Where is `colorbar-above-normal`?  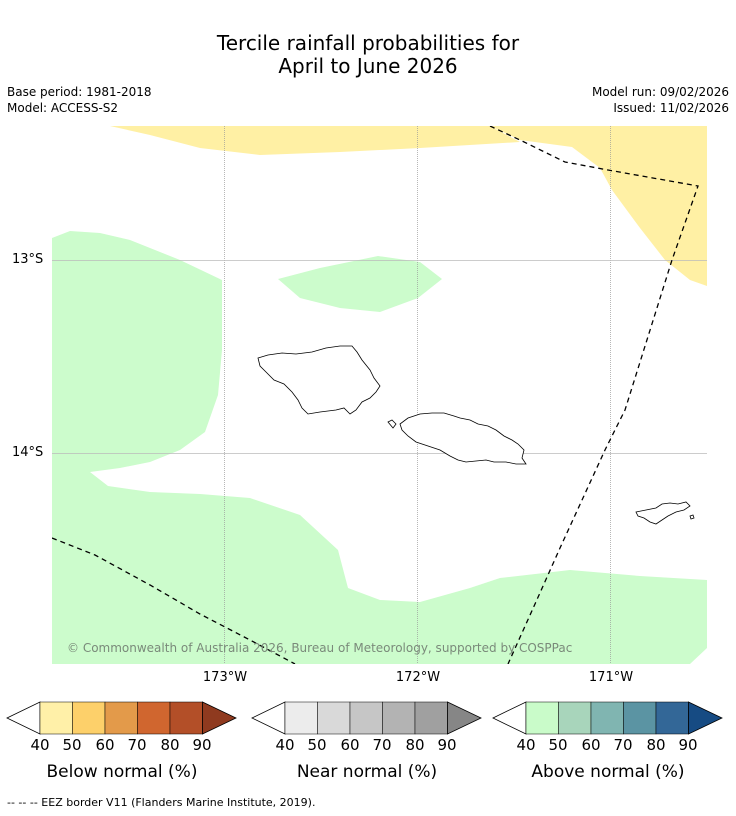 colorbar-above-normal is located at coordinates (607, 718).